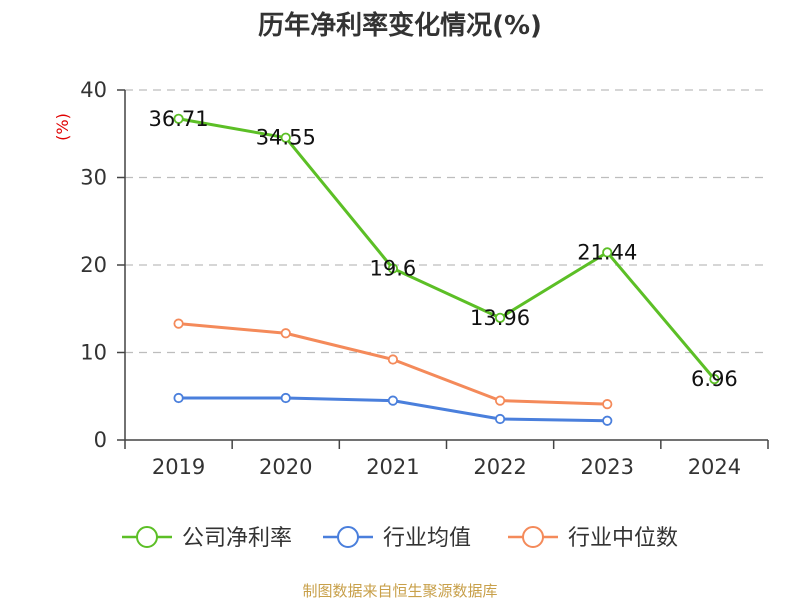  I want to click on y-tick-label: 40, so click(93, 90).